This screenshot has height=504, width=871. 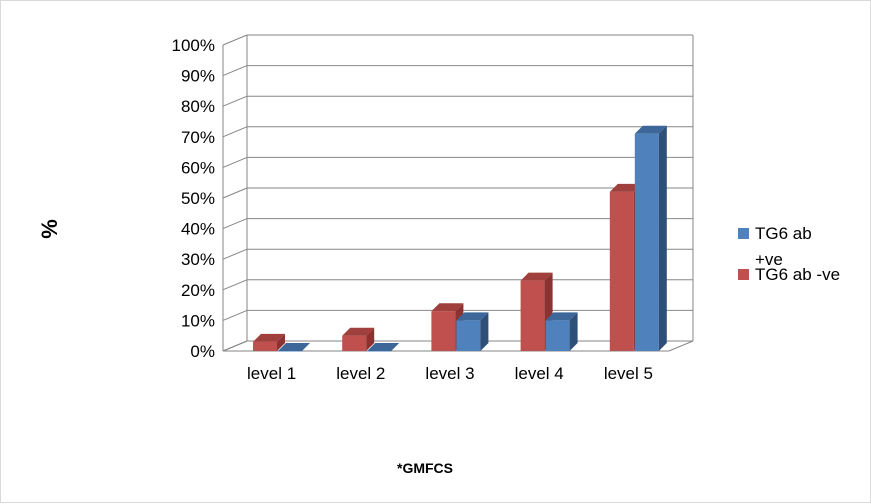 What do you see at coordinates (360, 373) in the screenshot?
I see `x-tick-label: level 2` at bounding box center [360, 373].